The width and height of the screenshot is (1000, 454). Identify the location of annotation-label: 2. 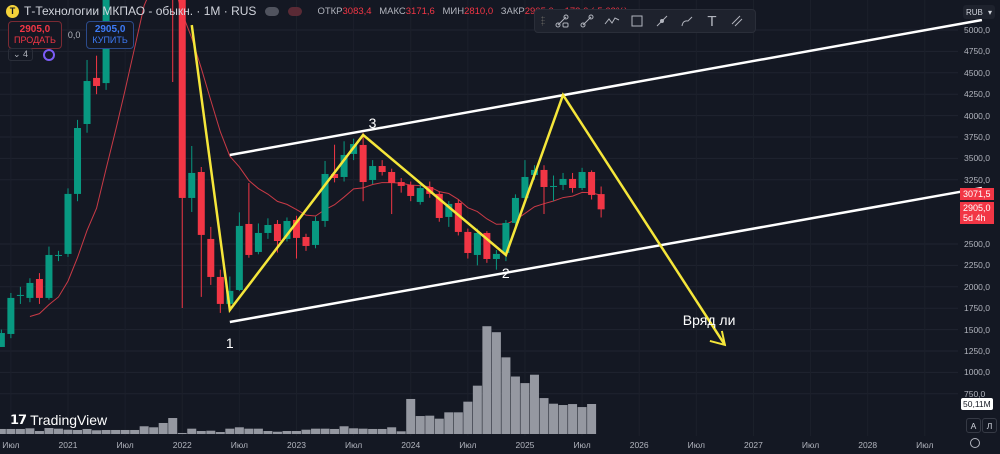
(505, 272).